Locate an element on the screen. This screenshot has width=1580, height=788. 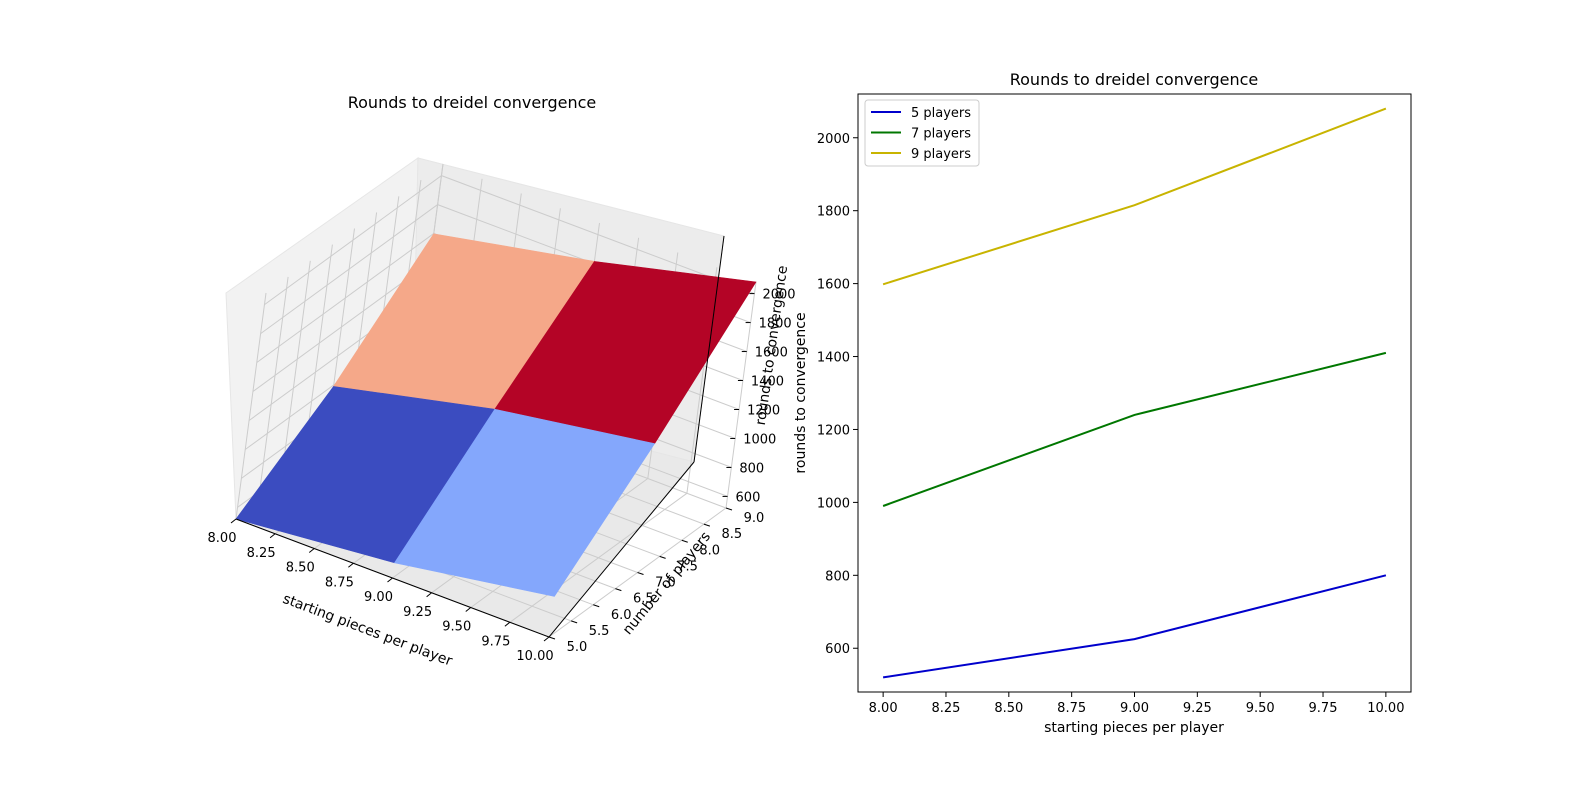
z-axis-line is located at coordinates (709, 349).